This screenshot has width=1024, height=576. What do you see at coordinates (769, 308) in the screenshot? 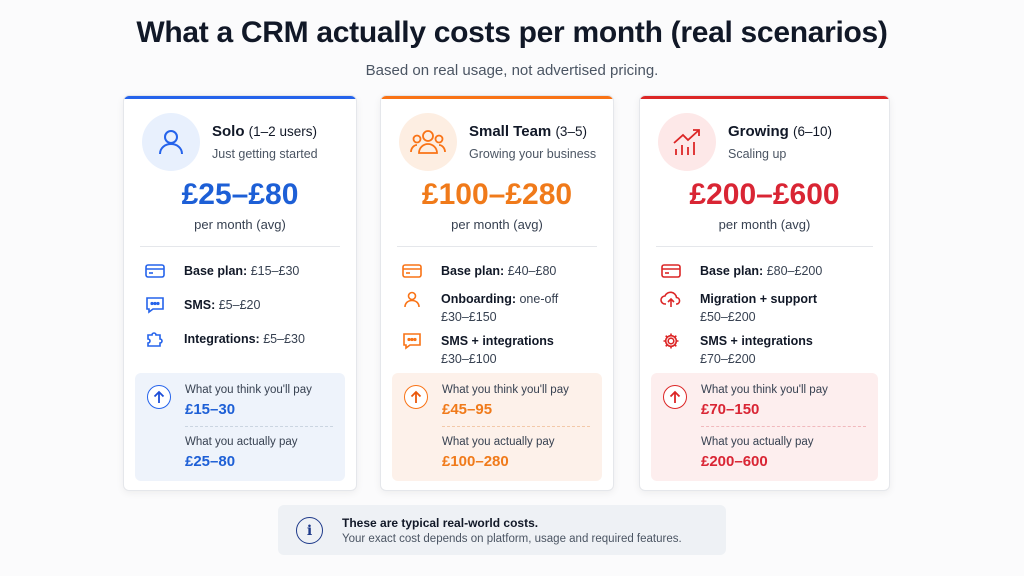
I see `cost-item: Migration + support £50–£200` at bounding box center [769, 308].